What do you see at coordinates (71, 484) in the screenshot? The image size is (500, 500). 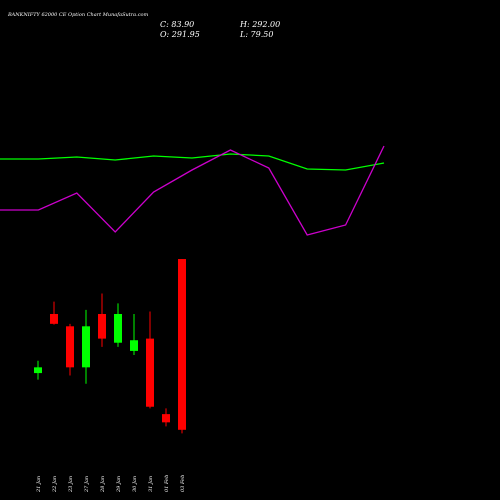 I see `date-label: 23 Jan` at bounding box center [71, 484].